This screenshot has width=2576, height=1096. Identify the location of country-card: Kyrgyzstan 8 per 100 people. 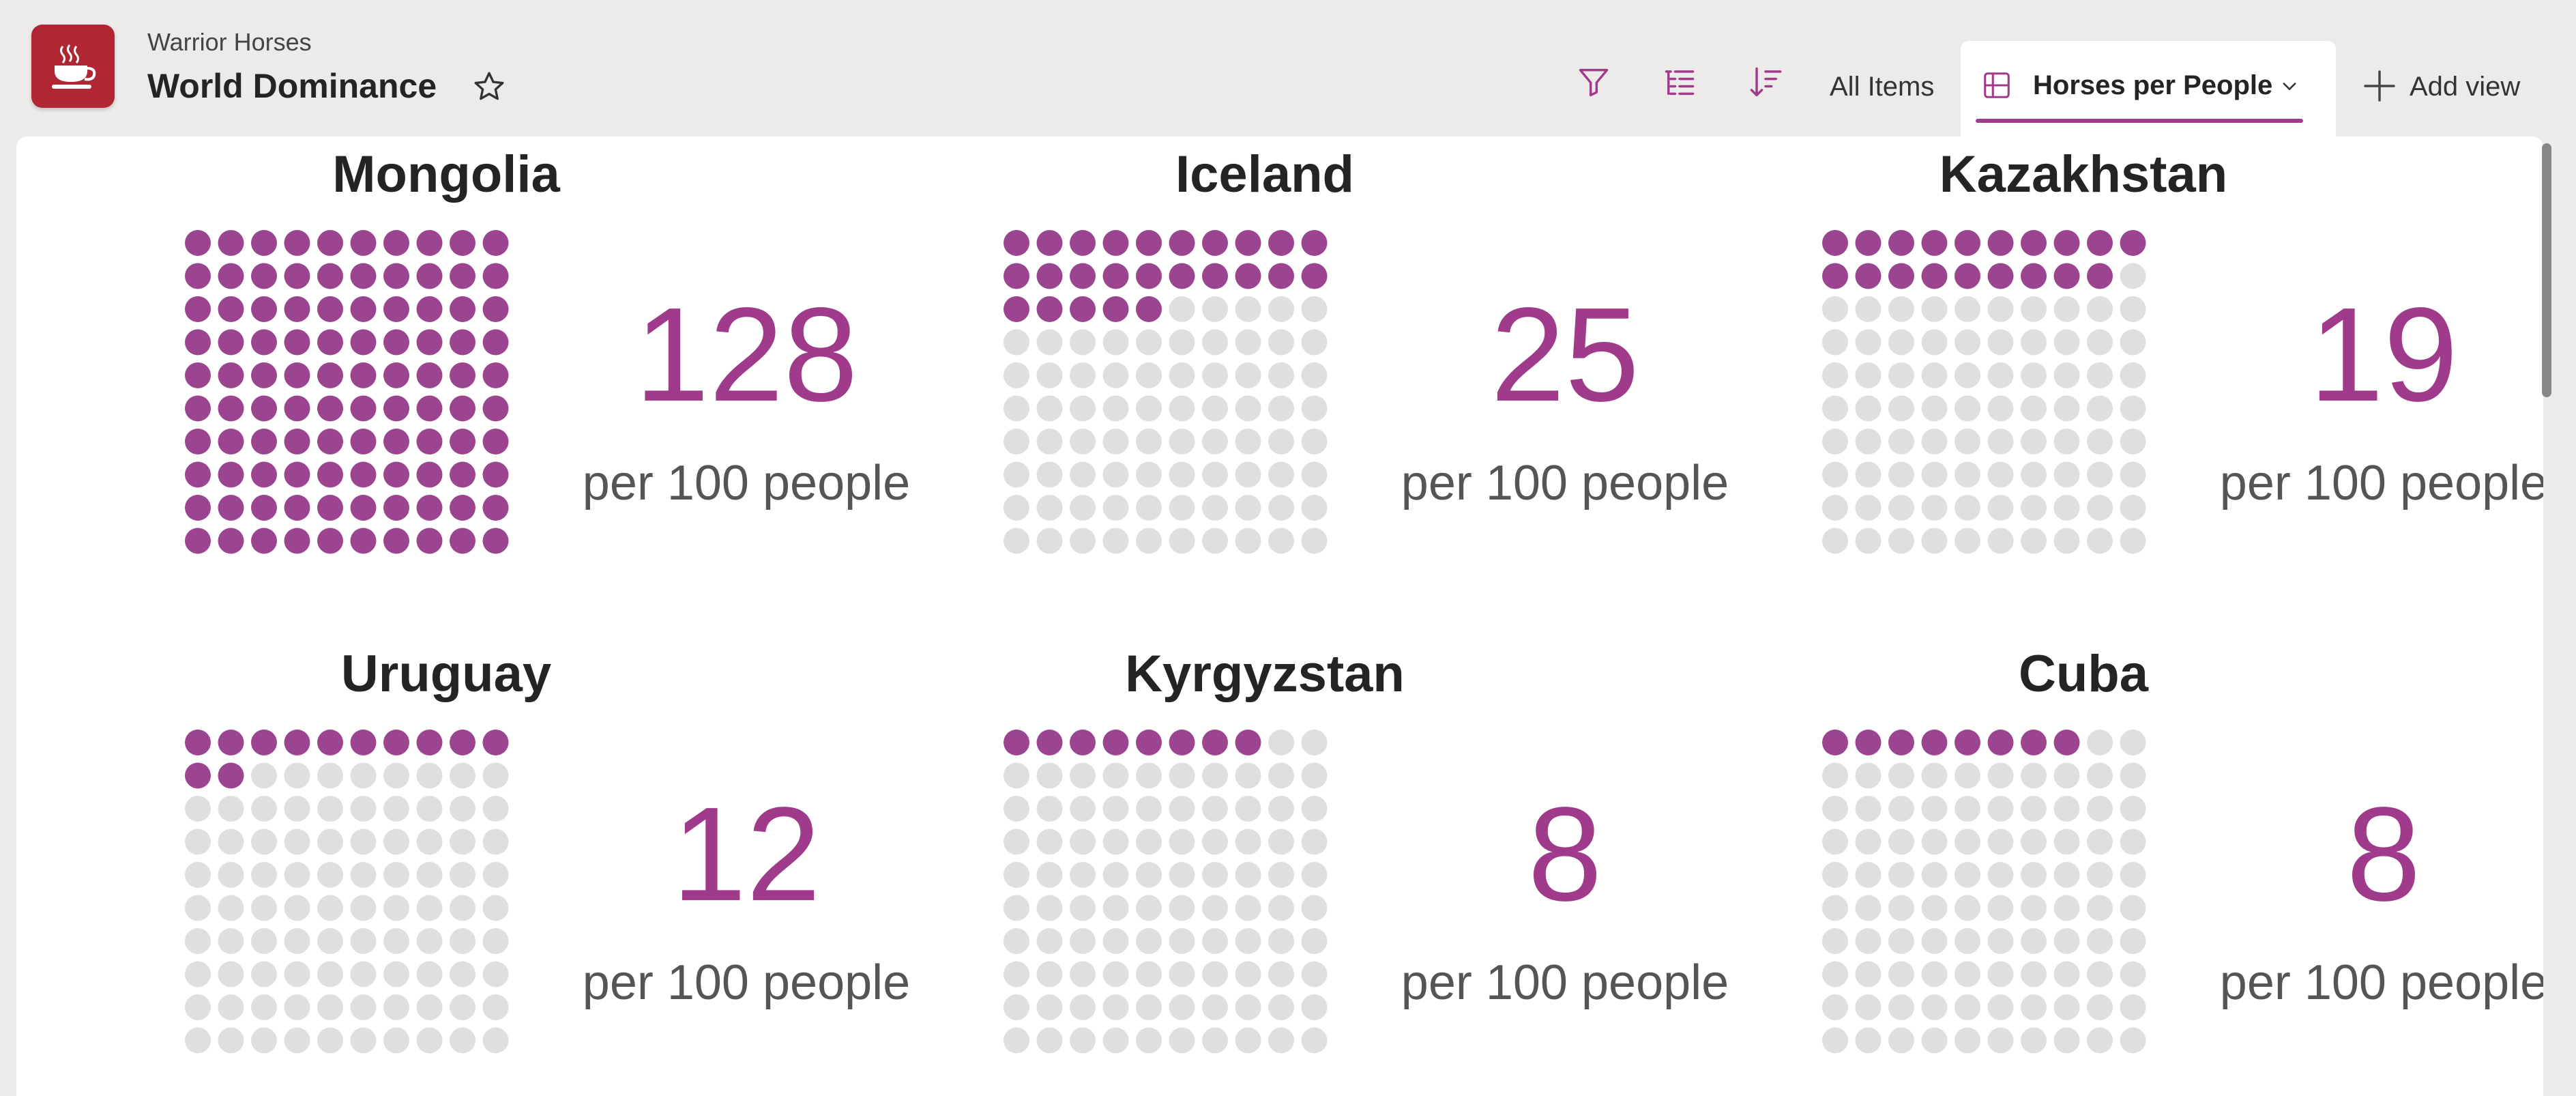
(1333, 847).